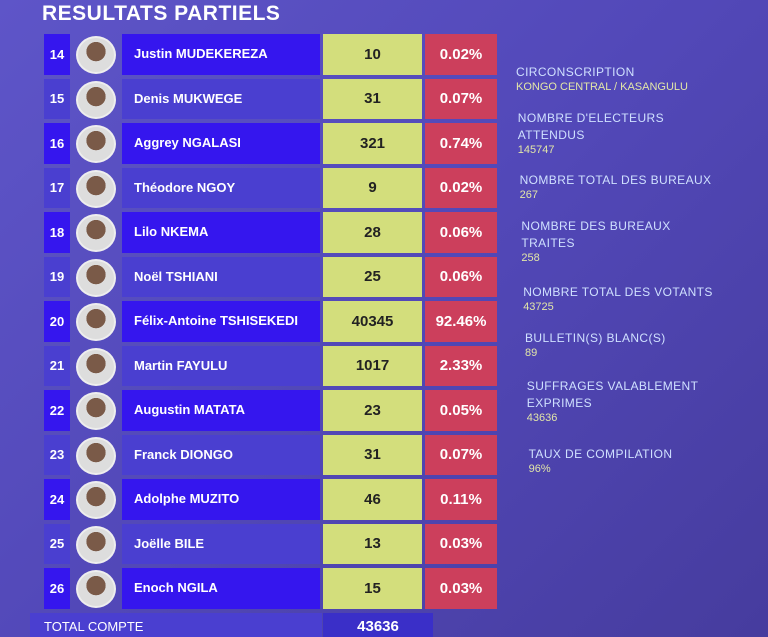  I want to click on info-block: NOMBRE DES BUREAUX TRAITES 258, so click(621, 241).